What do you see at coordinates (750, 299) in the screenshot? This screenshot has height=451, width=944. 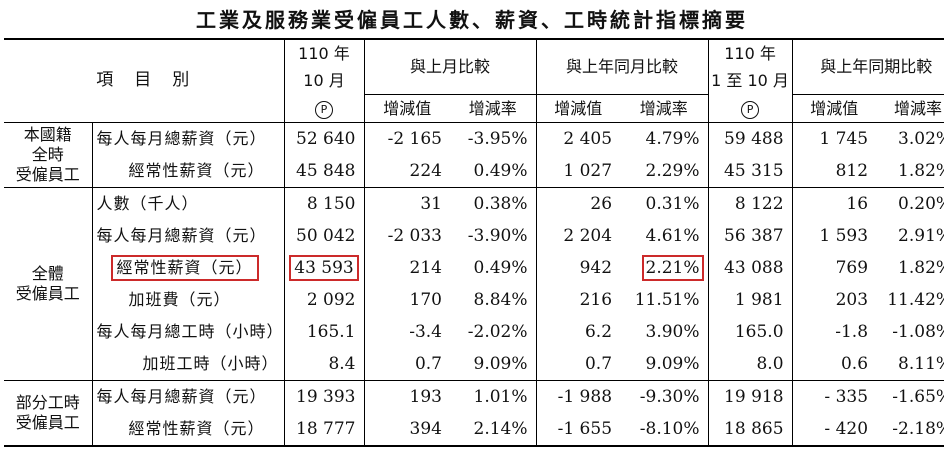 I see `cell: 1 981` at bounding box center [750, 299].